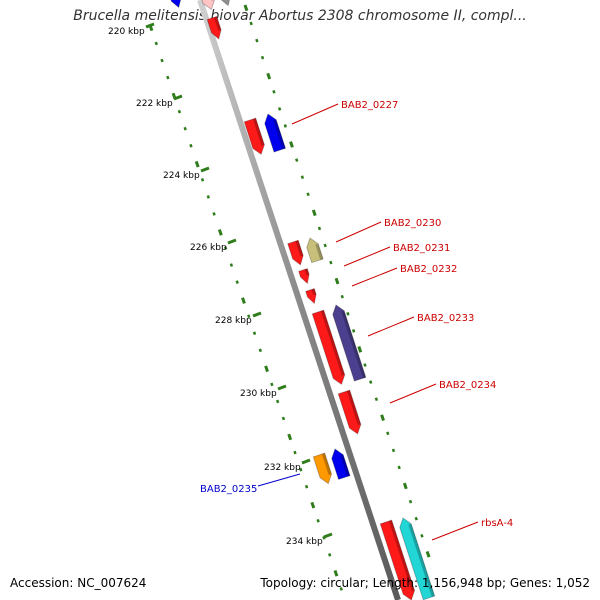 Image resolution: width=600 pixels, height=600 pixels. Describe the element at coordinates (282, 468) in the screenshot. I see `scale-label: 232 kbp` at that location.